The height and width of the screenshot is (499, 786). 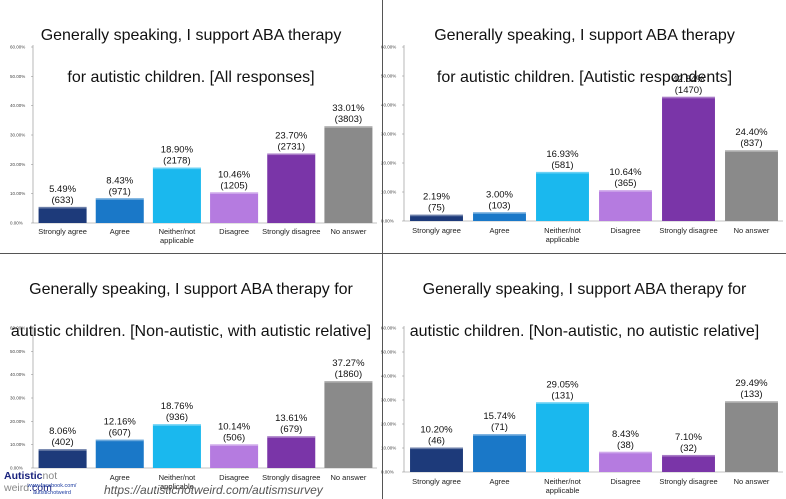 I want to click on data-label-percent: 10.64%, so click(x=625, y=172).